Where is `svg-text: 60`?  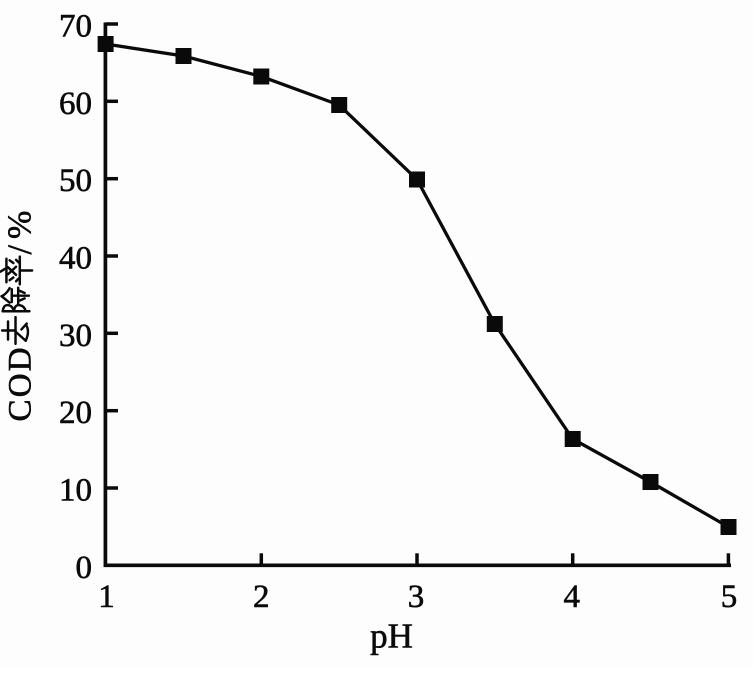
svg-text: 60 is located at coordinates (75, 104).